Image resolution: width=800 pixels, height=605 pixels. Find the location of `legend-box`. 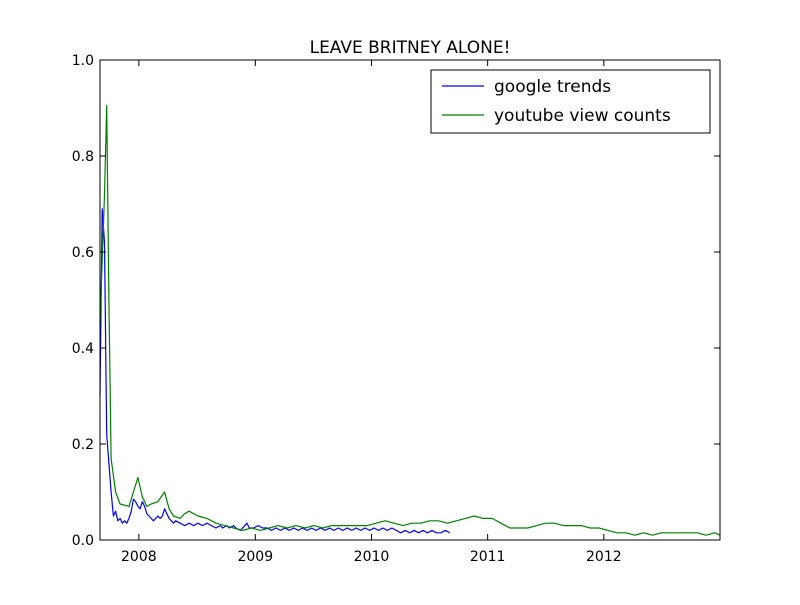

legend-box is located at coordinates (570, 101).